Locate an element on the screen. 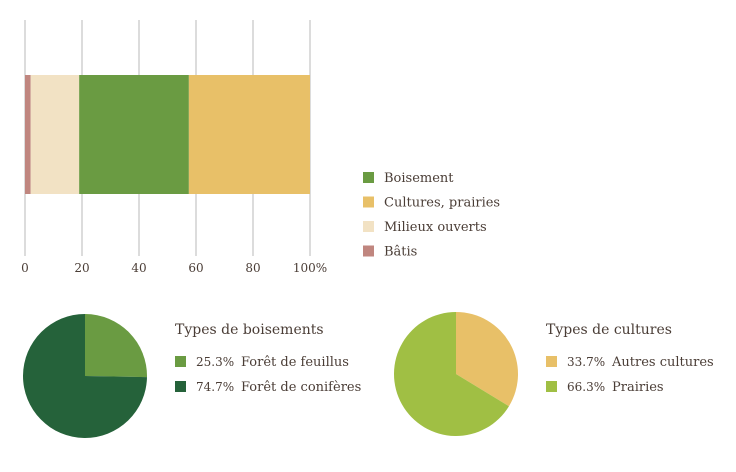  x-tick-label-60: 60 is located at coordinates (195, 268).